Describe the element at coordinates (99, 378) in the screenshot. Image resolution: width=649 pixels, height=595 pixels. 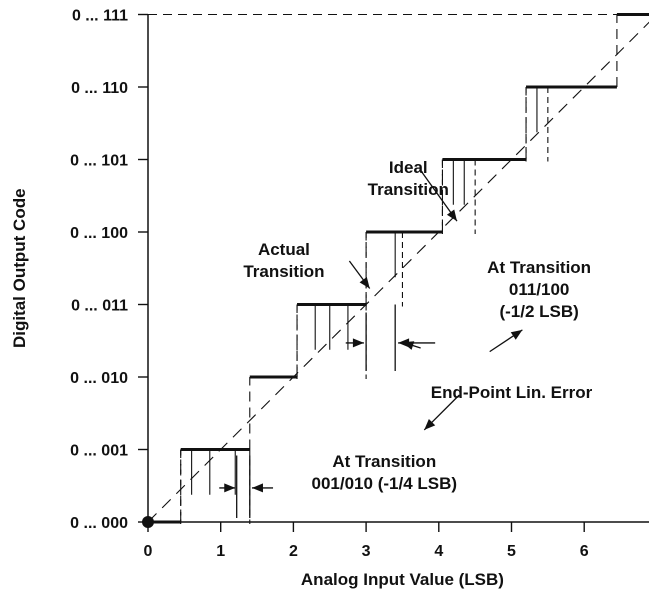
I see `y-tick-label: 0 ... 010` at that location.